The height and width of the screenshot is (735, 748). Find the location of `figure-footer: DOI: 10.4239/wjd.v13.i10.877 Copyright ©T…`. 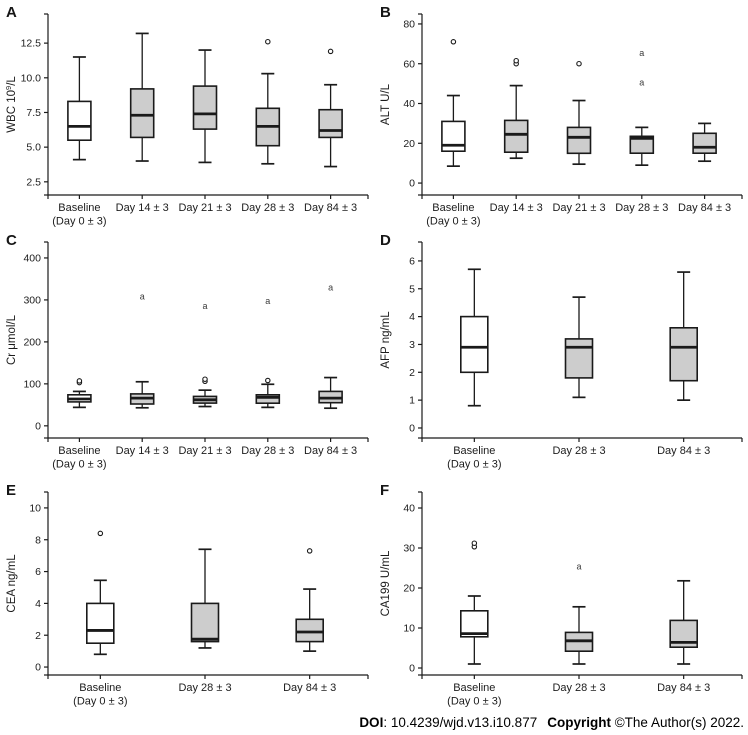

figure-footer: DOI: 10.4239/wjd.v13.i10.877 Copyright ©T… is located at coordinates (551, 722).